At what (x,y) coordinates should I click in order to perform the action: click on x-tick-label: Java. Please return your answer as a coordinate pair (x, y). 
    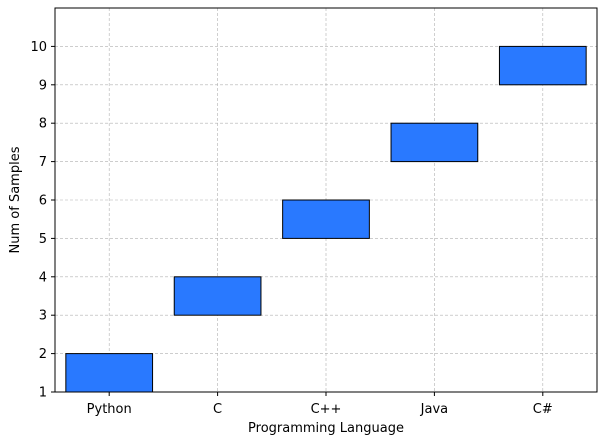
    Looking at the image, I should click on (434, 409).